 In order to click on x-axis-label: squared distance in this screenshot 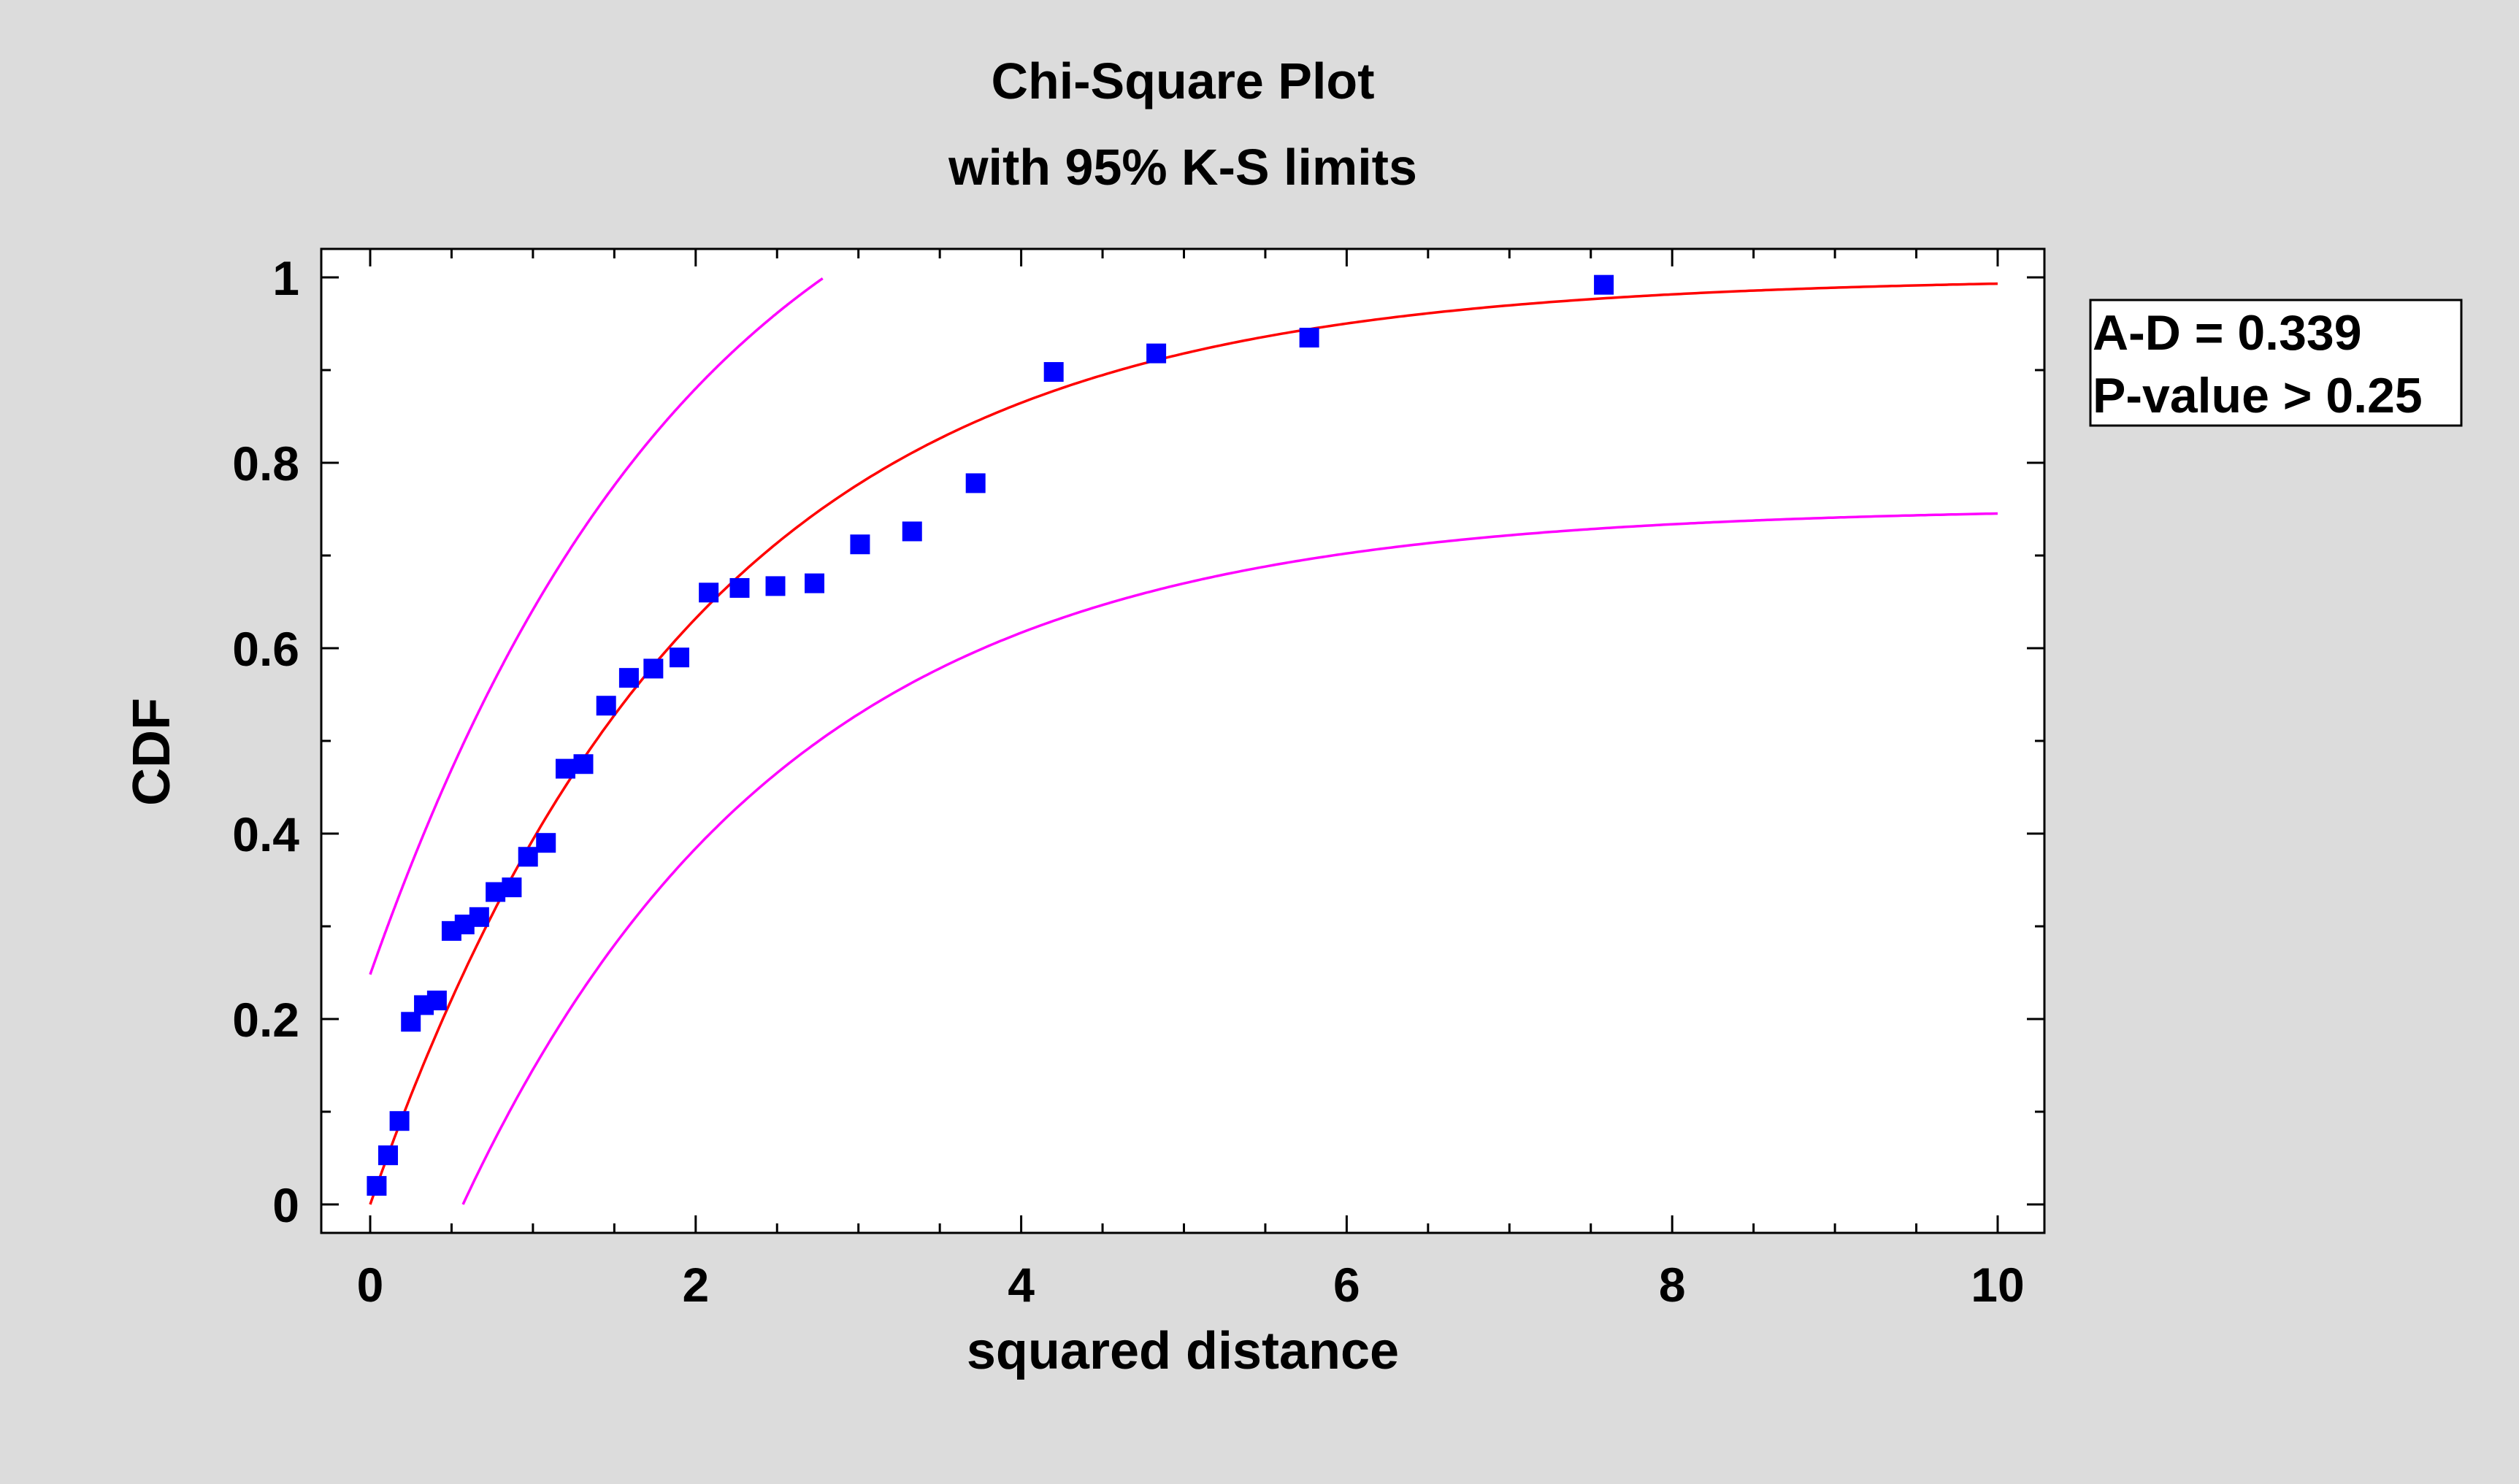, I will do `click(1183, 1351)`.